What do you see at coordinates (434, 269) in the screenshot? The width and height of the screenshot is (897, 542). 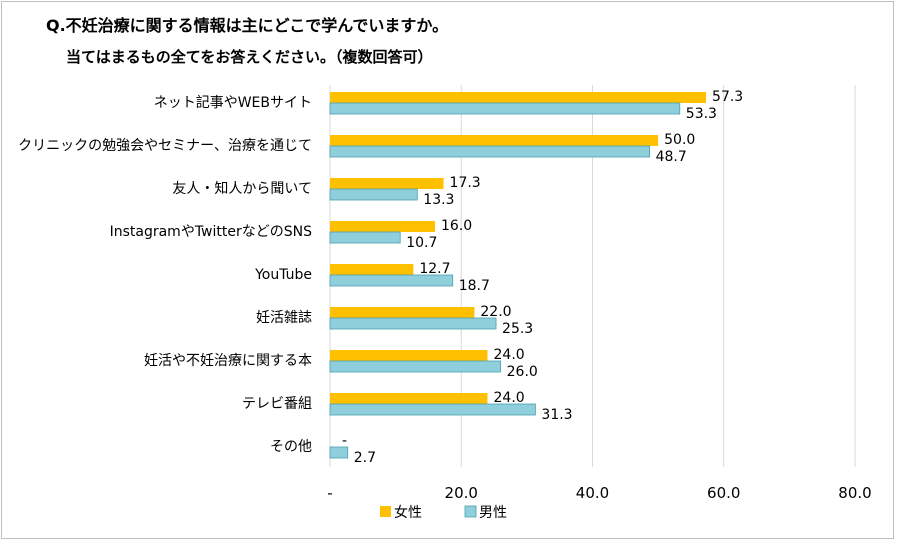 I see `data-label: 12.7` at bounding box center [434, 269].